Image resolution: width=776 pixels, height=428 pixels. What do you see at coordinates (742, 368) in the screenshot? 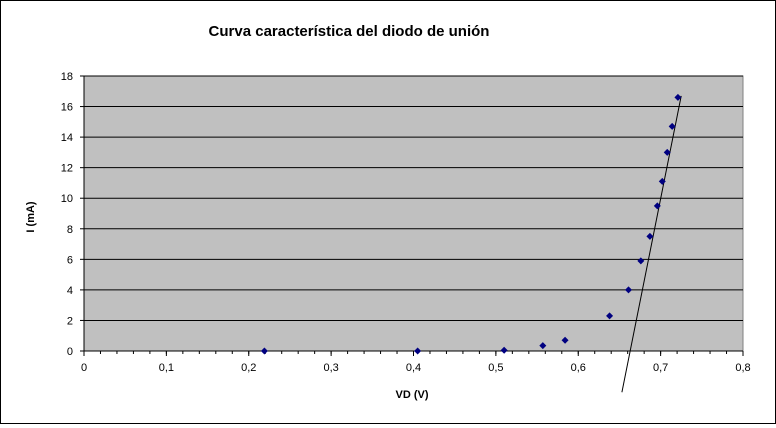
I see `x-tick-label: 0,8` at bounding box center [742, 368].